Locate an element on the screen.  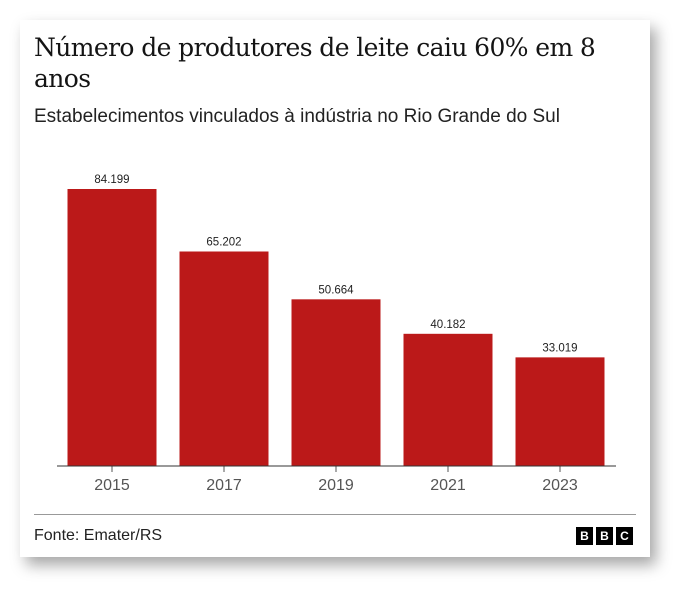
source-text: Fonte: Emater/RS is located at coordinates (98, 535).